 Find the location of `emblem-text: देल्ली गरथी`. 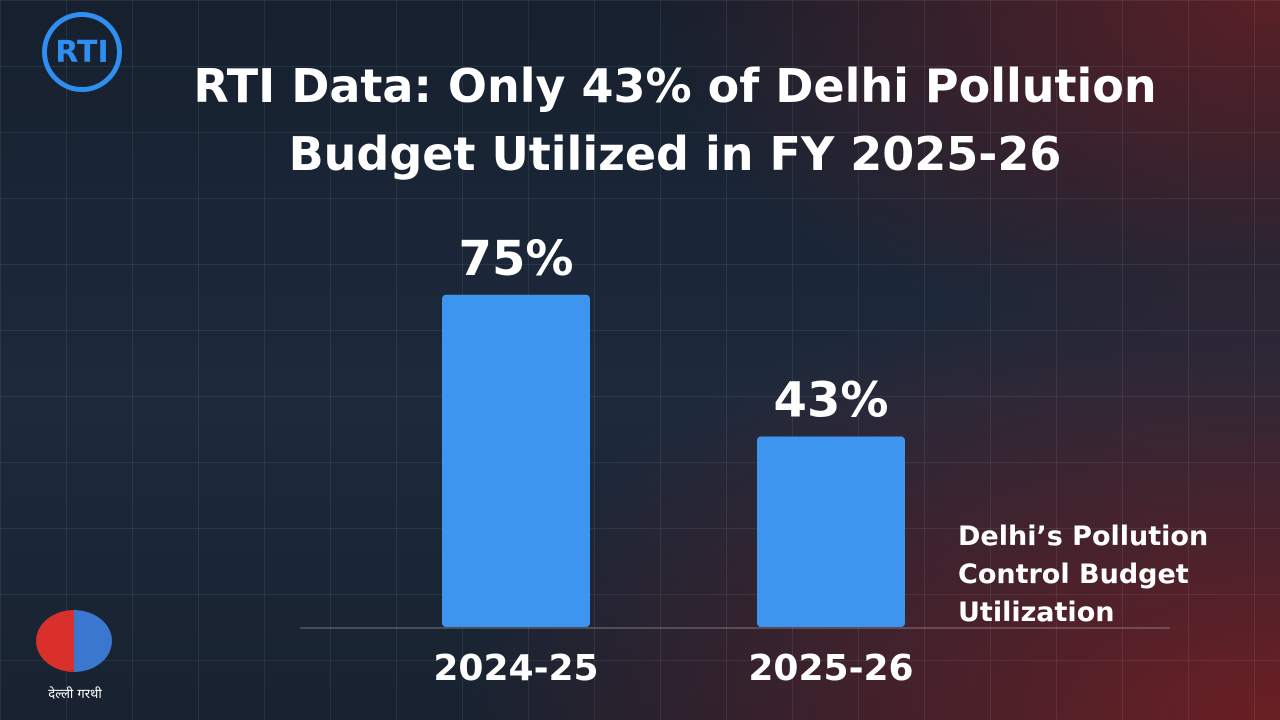

emblem-text: देल्ली गरथी is located at coordinates (75, 694).